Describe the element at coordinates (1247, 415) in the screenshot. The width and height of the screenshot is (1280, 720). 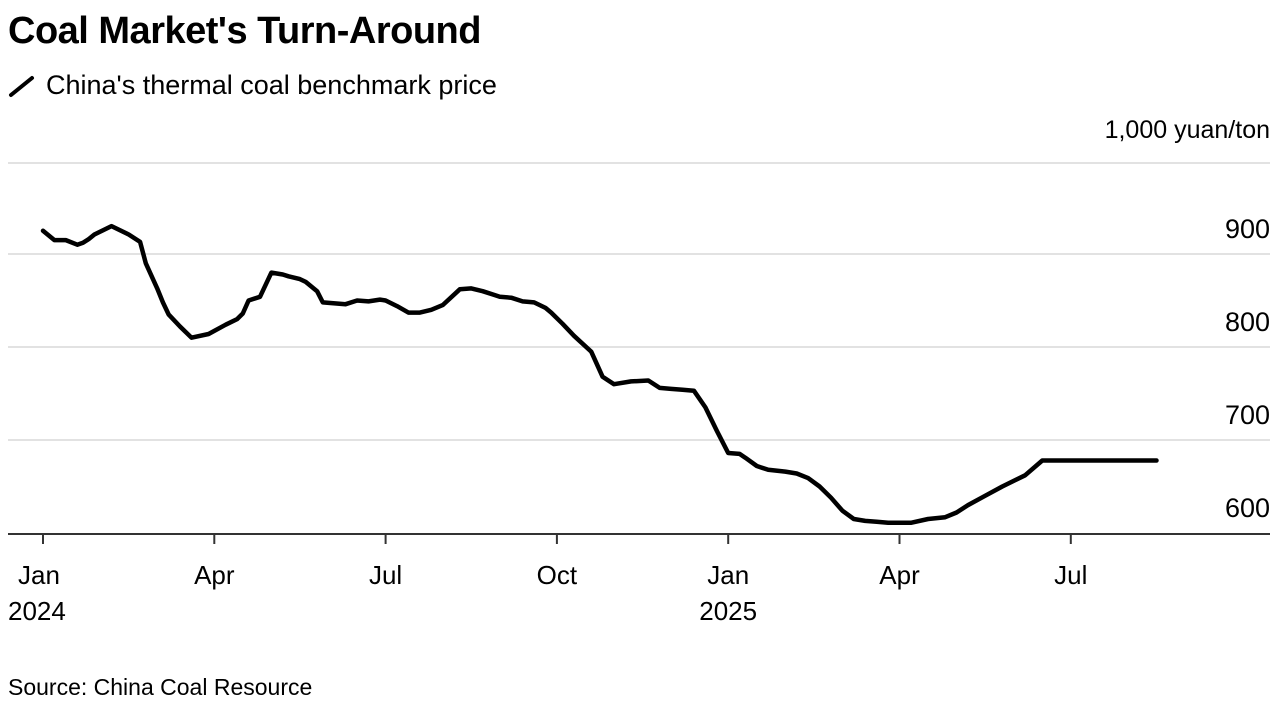
I see `y-tick-label-700: 700` at that location.